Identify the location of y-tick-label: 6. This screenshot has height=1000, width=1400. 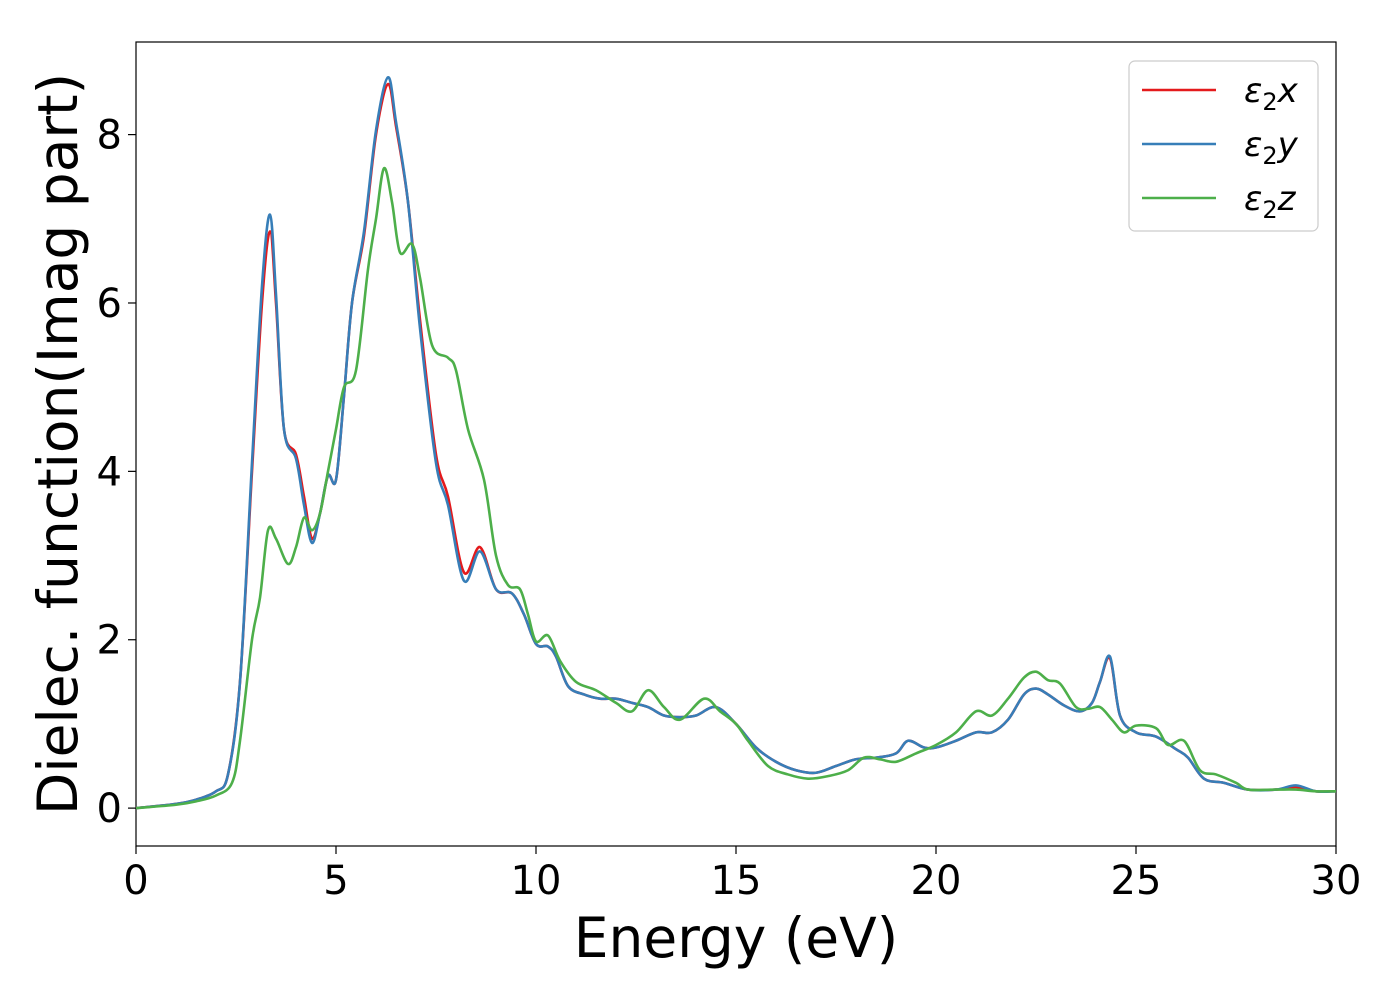
(109, 304).